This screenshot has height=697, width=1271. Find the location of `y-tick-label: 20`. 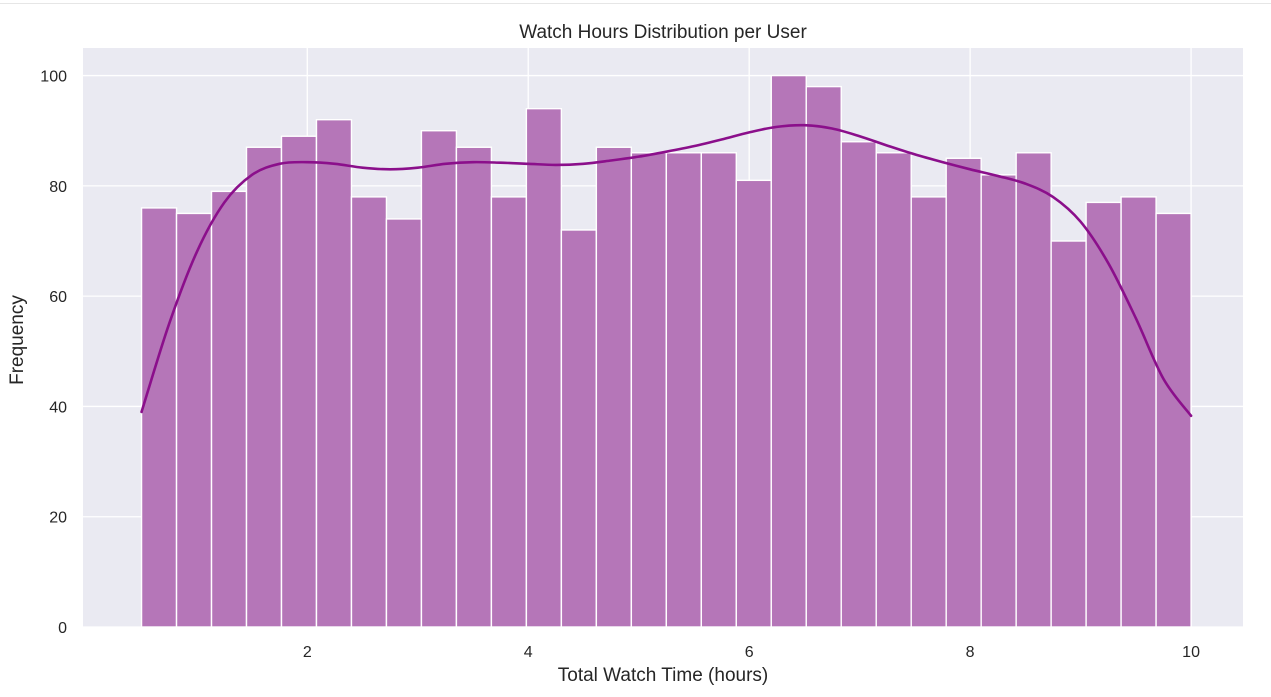

y-tick-label: 20 is located at coordinates (58, 518).